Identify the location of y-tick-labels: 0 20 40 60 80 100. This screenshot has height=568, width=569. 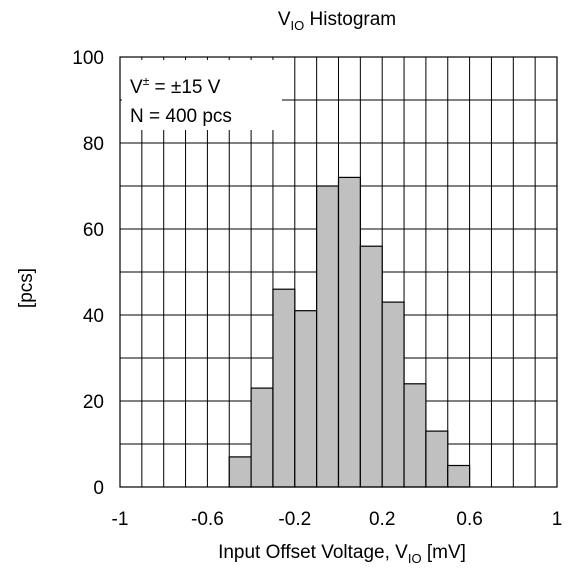
(88, 273).